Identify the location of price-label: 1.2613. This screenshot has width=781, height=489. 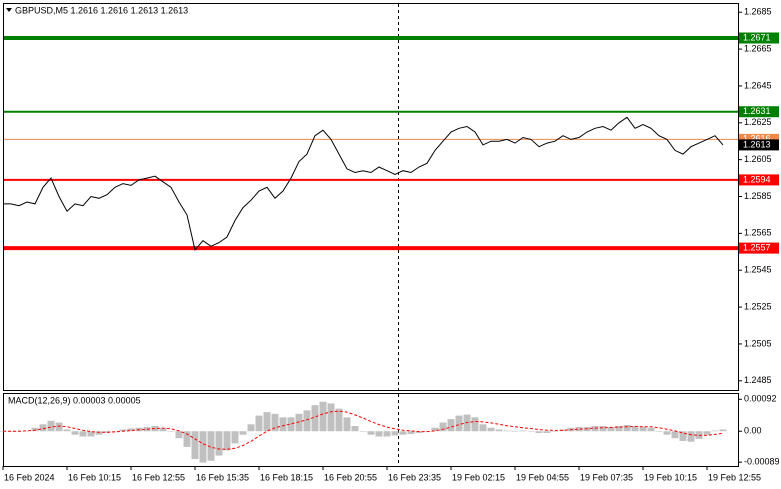
(757, 144).